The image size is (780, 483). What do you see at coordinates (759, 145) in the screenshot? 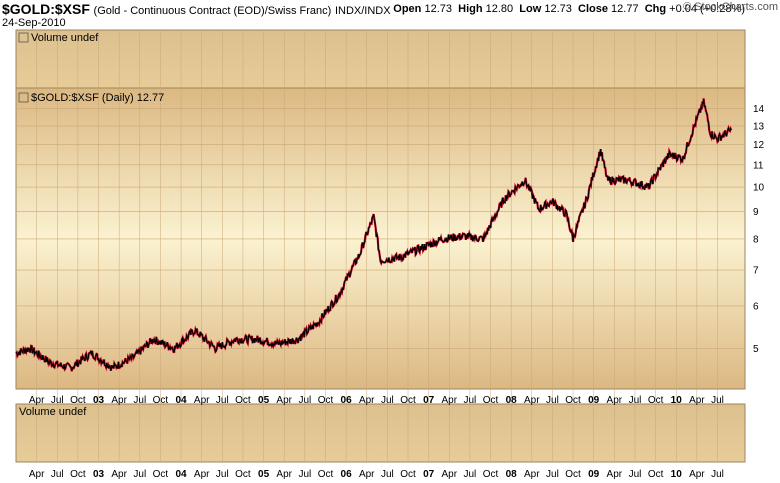
I see `y-tick-label: 12` at bounding box center [759, 145].